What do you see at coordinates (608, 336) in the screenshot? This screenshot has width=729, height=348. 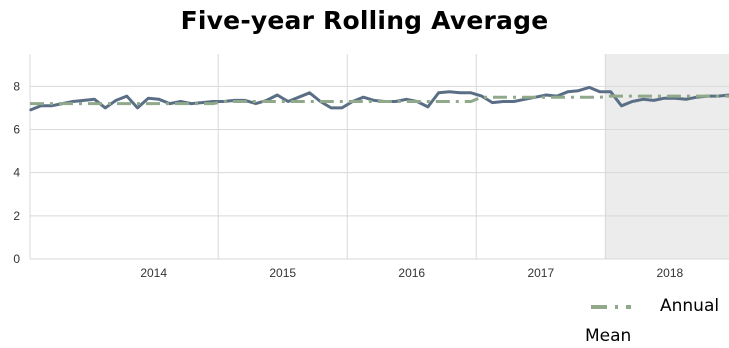 I see `legend-label-line2: Mean` at bounding box center [608, 336].